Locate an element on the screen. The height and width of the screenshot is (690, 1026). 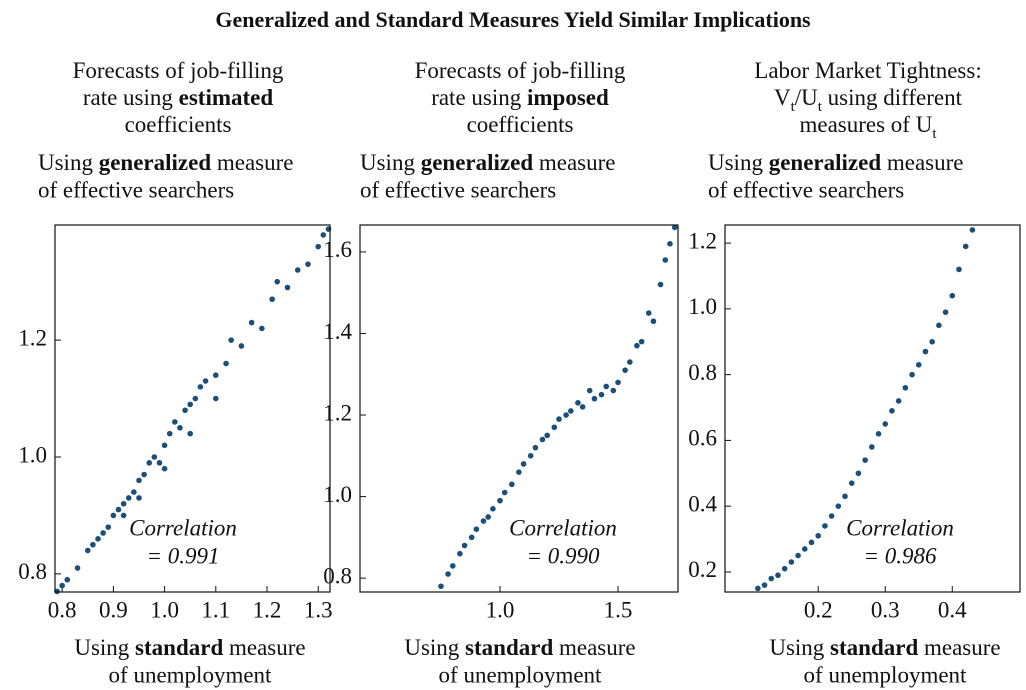
panel-title-part: coefficients is located at coordinates (520, 124).